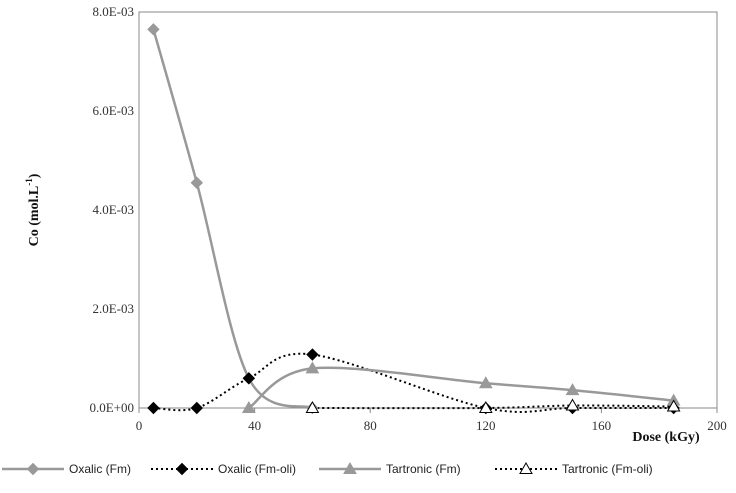 The image size is (736, 493). I want to click on y-axis-title-main: Co (mol.L, so click(34, 216).